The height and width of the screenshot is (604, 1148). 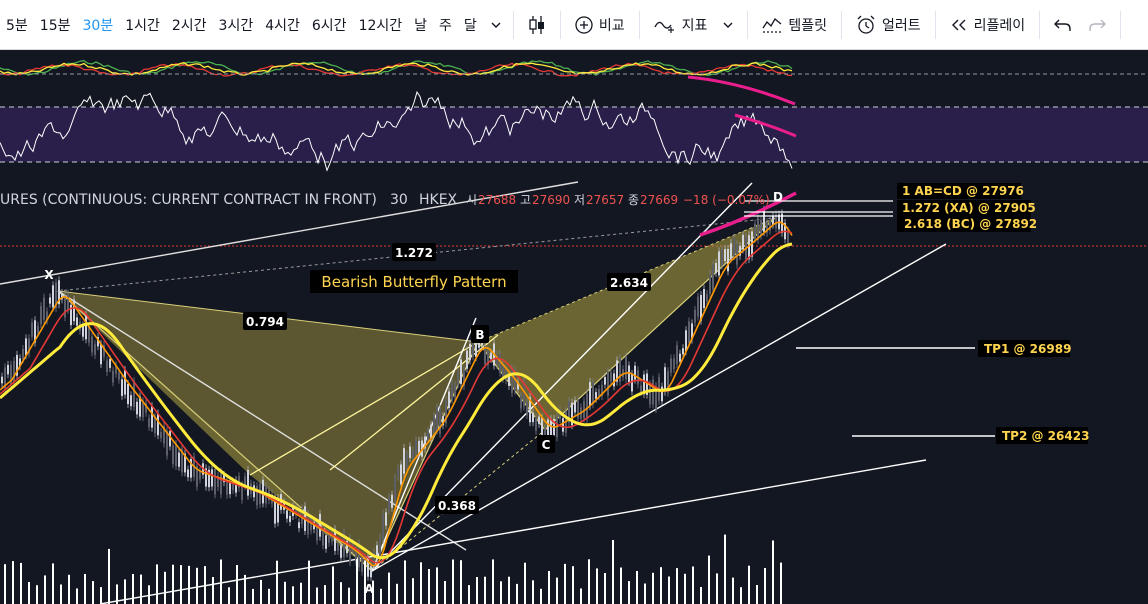 What do you see at coordinates (681, 25) in the screenshot?
I see `indicators-button: 지표` at bounding box center [681, 25].